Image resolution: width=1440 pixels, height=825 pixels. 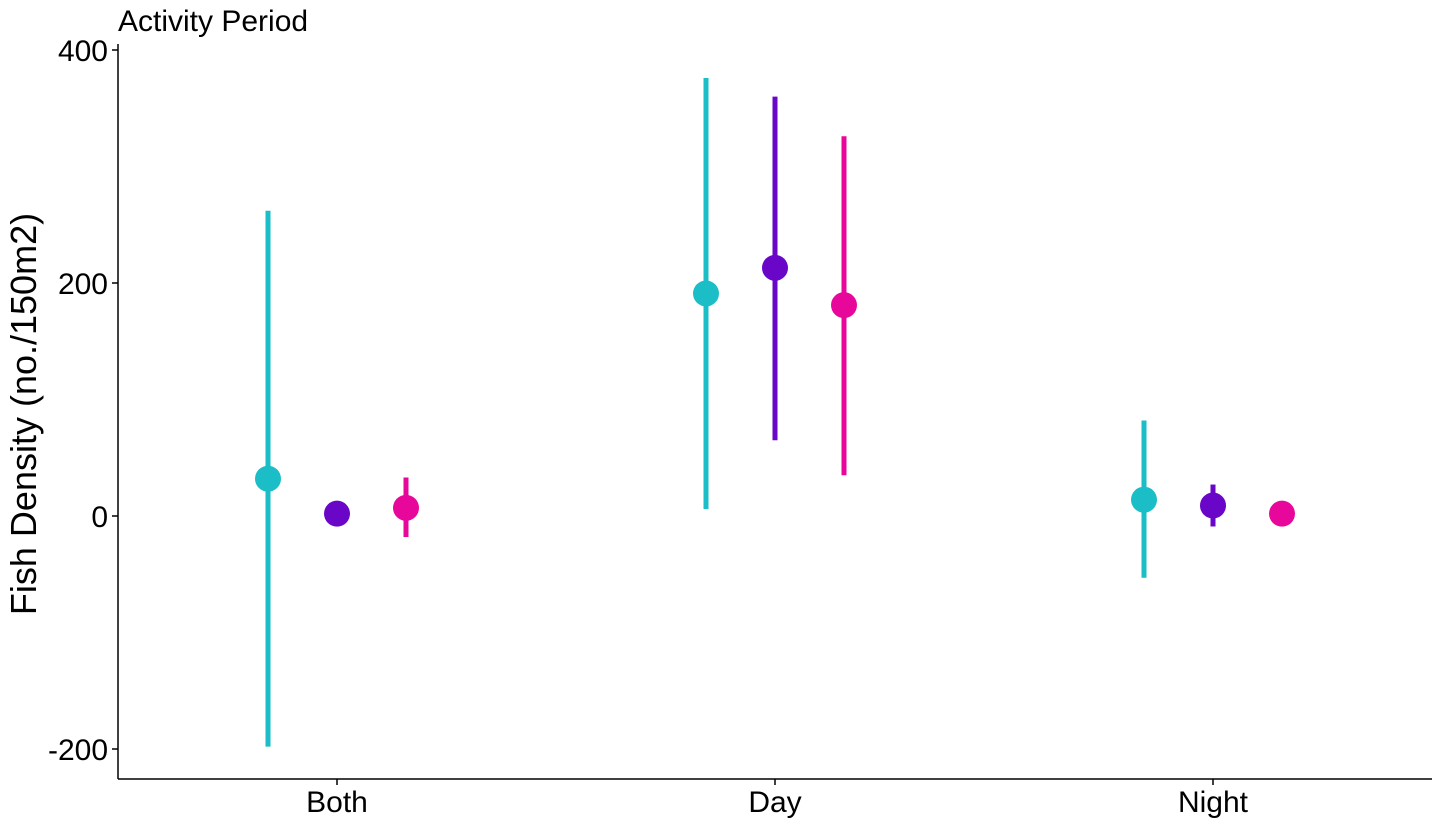 What do you see at coordinates (23, 414) in the screenshot?
I see `y-axis-title: Fish Density (no./150m2)` at bounding box center [23, 414].